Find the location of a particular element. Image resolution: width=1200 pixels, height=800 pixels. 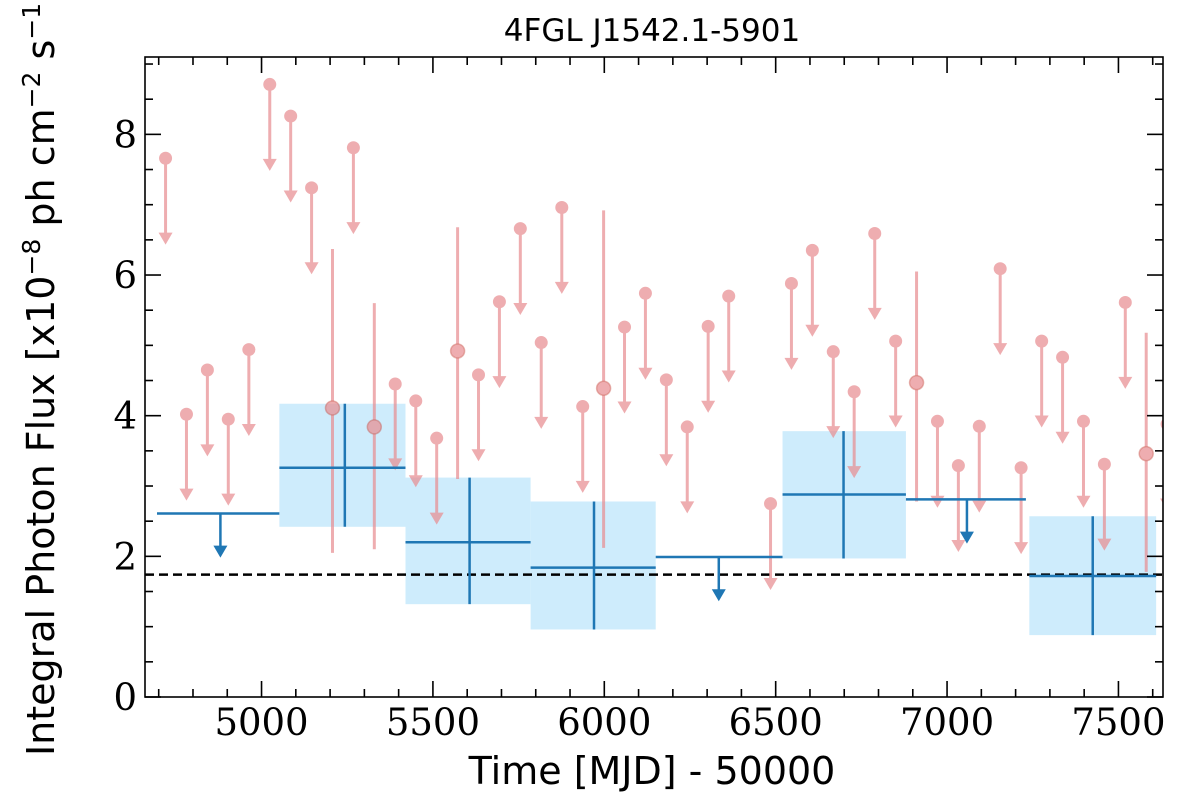

x-tick-label: 6500 is located at coordinates (776, 722).